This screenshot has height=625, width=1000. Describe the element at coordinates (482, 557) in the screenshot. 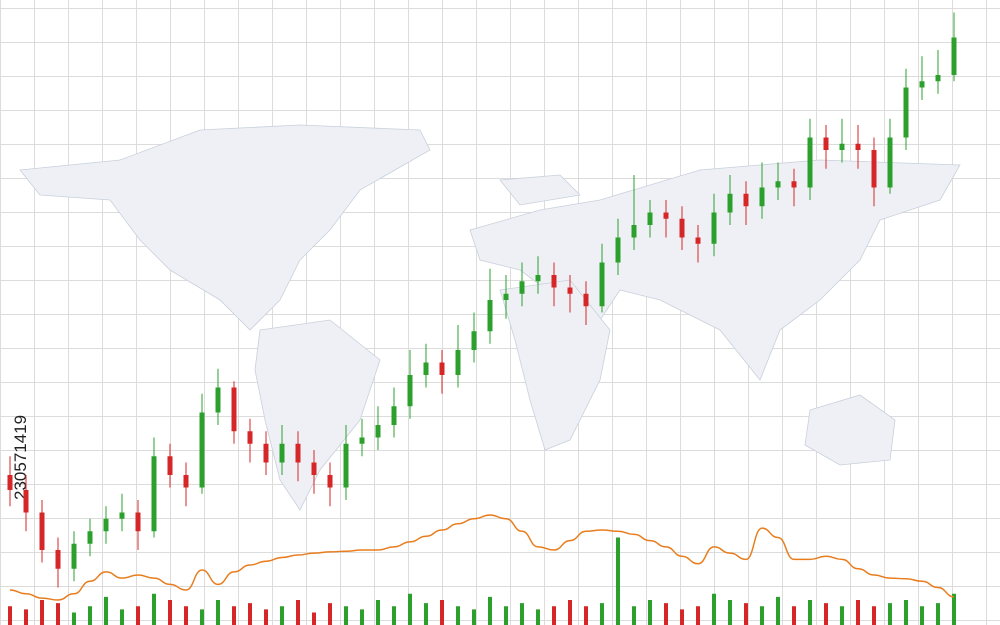

I see `moving-line` at that location.